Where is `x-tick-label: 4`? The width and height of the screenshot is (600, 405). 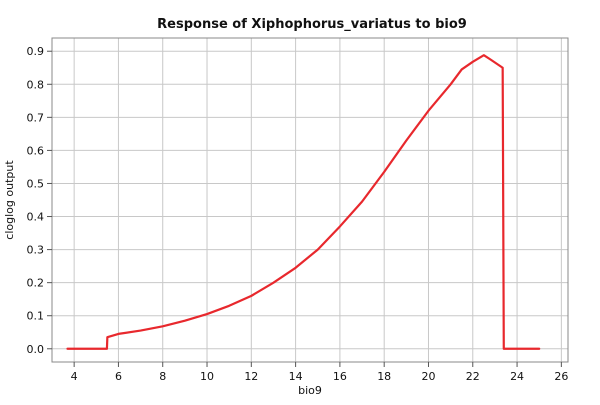
x-tick-label: 4 is located at coordinates (74, 376).